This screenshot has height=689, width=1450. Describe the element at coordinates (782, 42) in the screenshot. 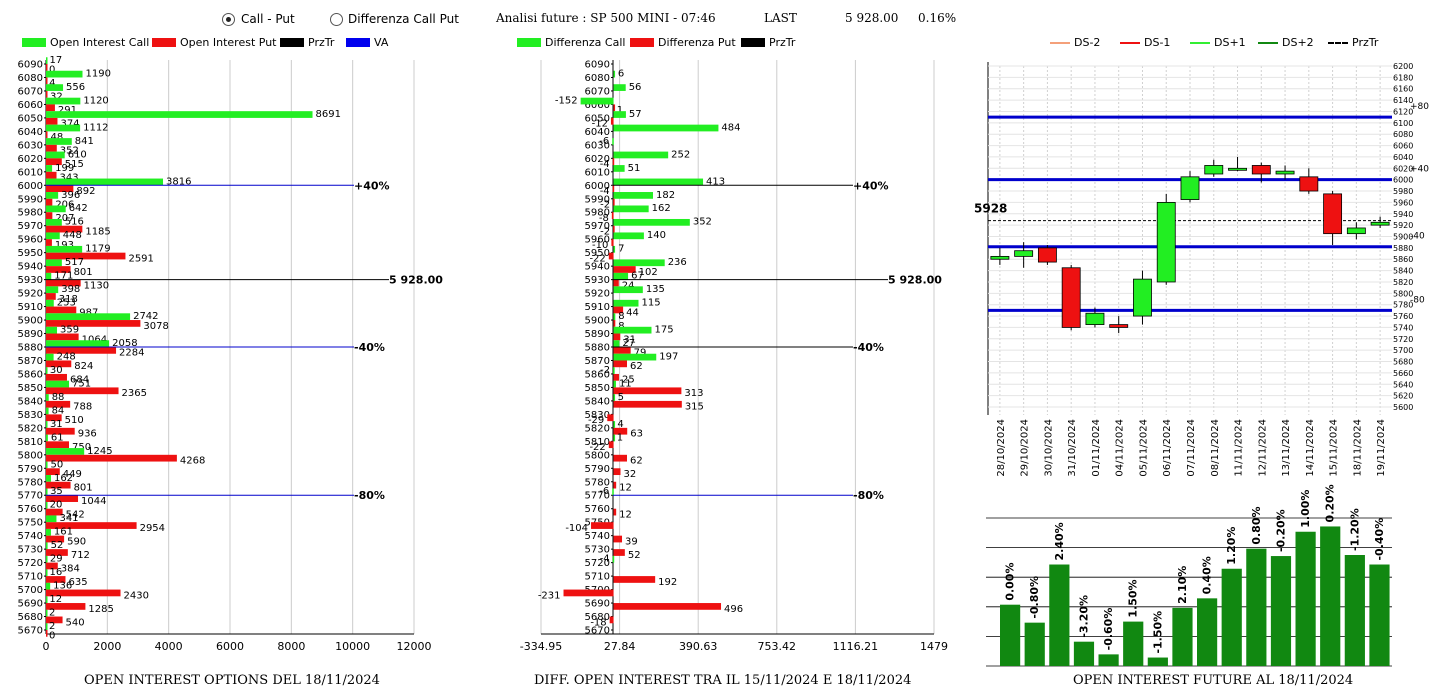

I see `legend-label: PrzTr` at that location.